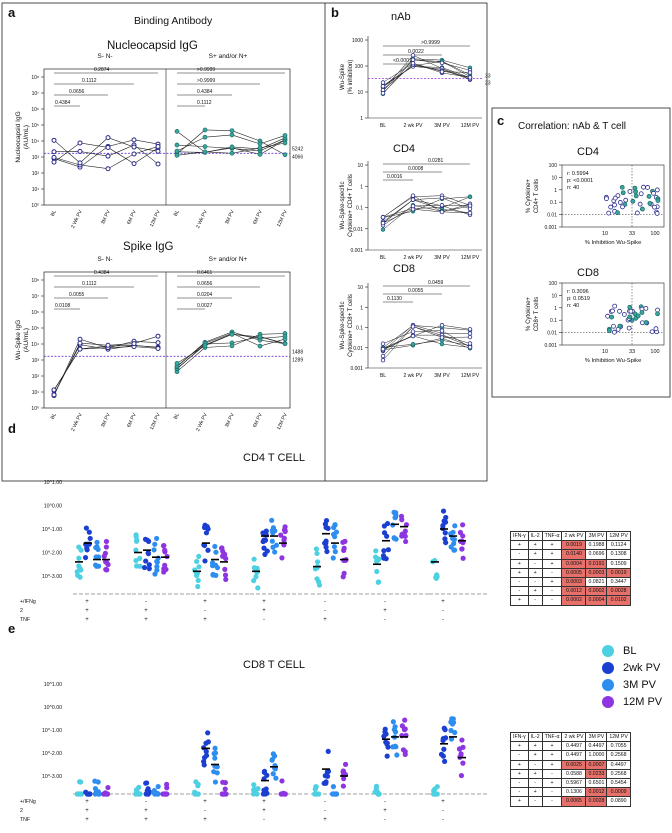  What do you see at coordinates (28, 802) in the screenshot?
I see `combo-row-label: +/IFNg` at bounding box center [28, 802].